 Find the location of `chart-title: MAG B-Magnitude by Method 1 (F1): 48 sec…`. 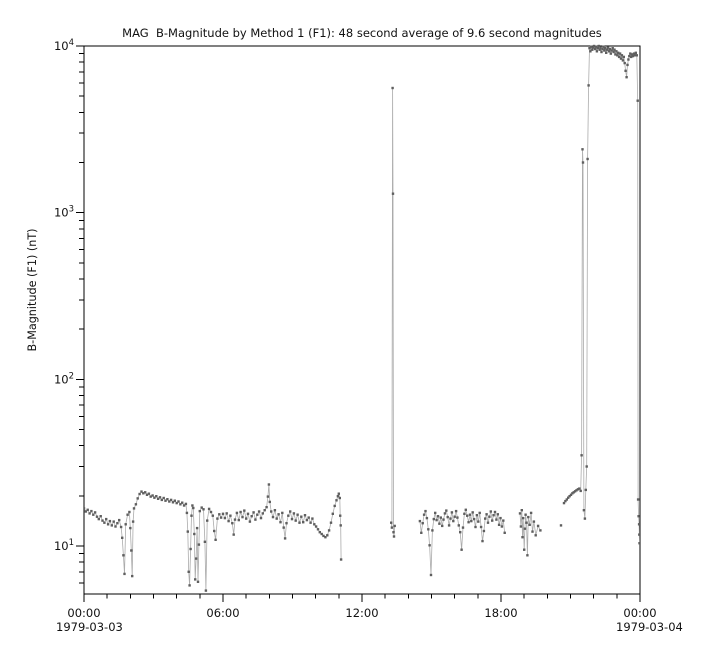

chart-title: MAG B-Magnitude by Method 1 (F1): 48 sec… is located at coordinates (362, 33).